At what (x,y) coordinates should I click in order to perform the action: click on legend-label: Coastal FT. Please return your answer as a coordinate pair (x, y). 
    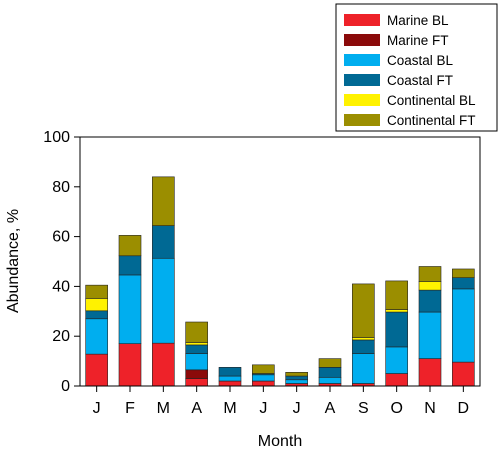
    Looking at the image, I should click on (420, 80).